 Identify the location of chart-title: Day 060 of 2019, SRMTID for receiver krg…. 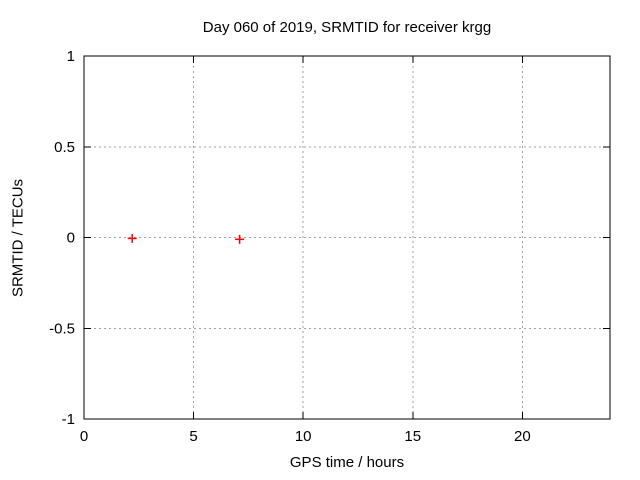
(347, 27).